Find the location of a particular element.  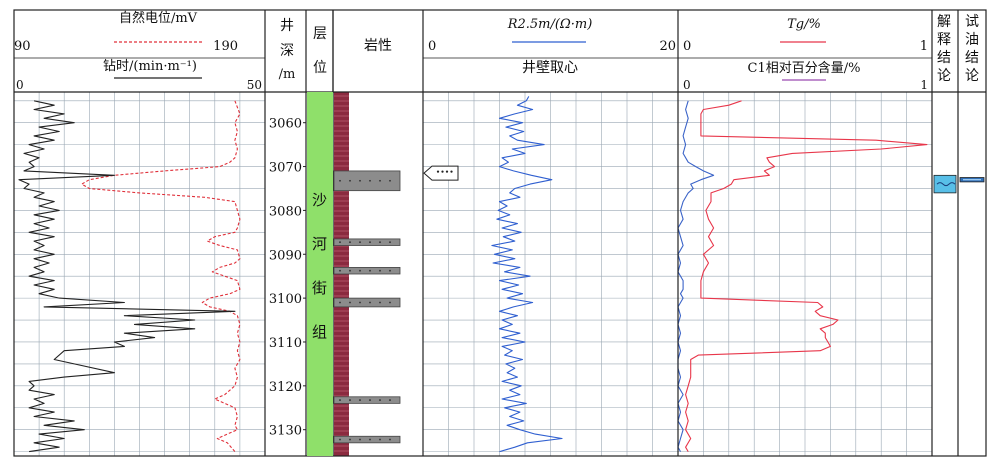

layer-header: 层 位 is located at coordinates (320, 51).